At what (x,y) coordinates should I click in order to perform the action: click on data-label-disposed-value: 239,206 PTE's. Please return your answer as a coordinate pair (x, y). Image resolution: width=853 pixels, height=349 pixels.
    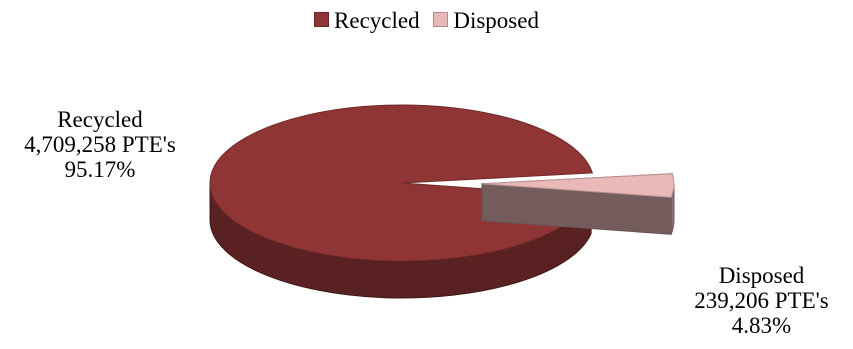
    Looking at the image, I should click on (761, 300).